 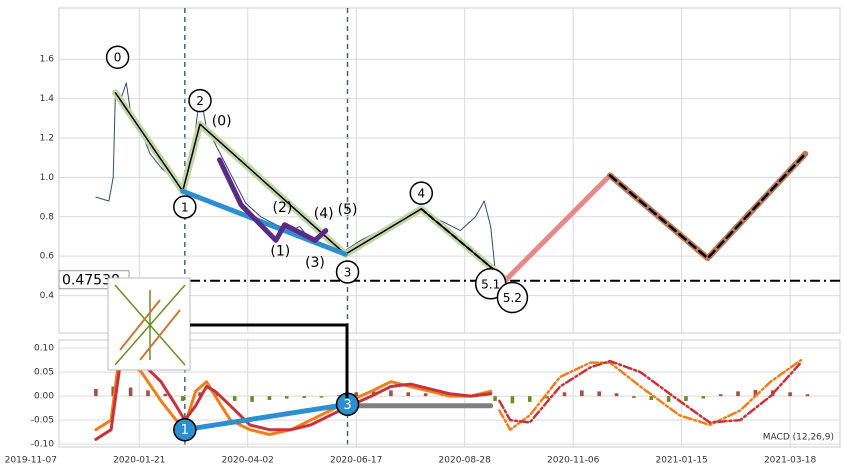 What do you see at coordinates (356, 461) in the screenshot?
I see `x-tick-label: 2020-06-17` at bounding box center [356, 461].